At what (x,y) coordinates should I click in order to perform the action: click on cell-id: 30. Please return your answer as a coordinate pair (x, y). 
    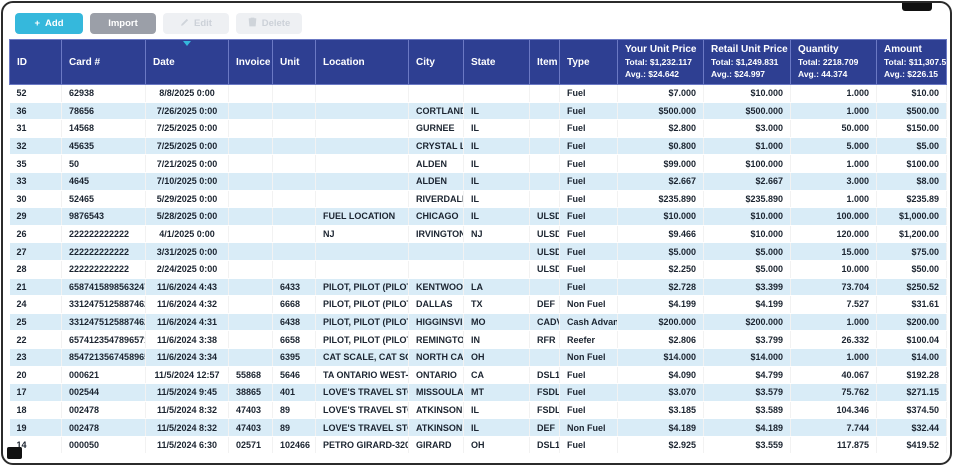
    Looking at the image, I should click on (35, 199).